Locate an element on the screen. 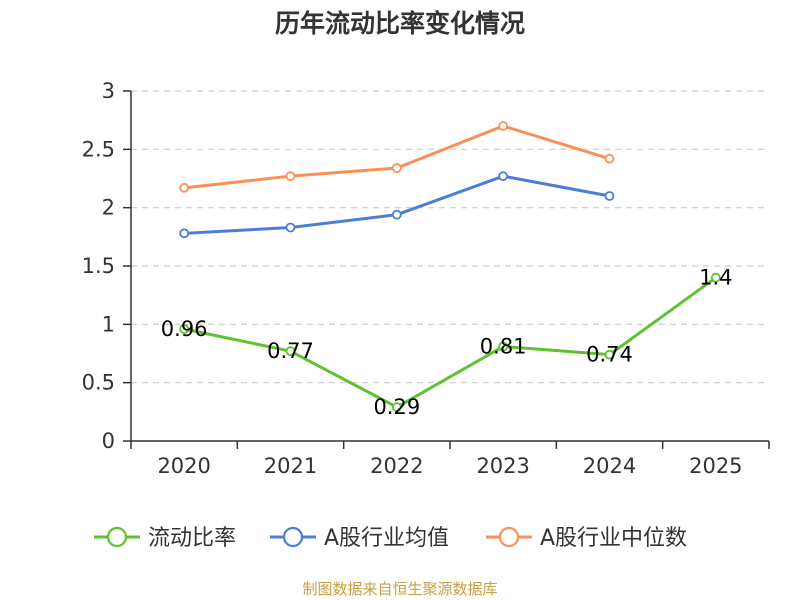 The image size is (800, 600). data-label: 0.77 is located at coordinates (290, 351).